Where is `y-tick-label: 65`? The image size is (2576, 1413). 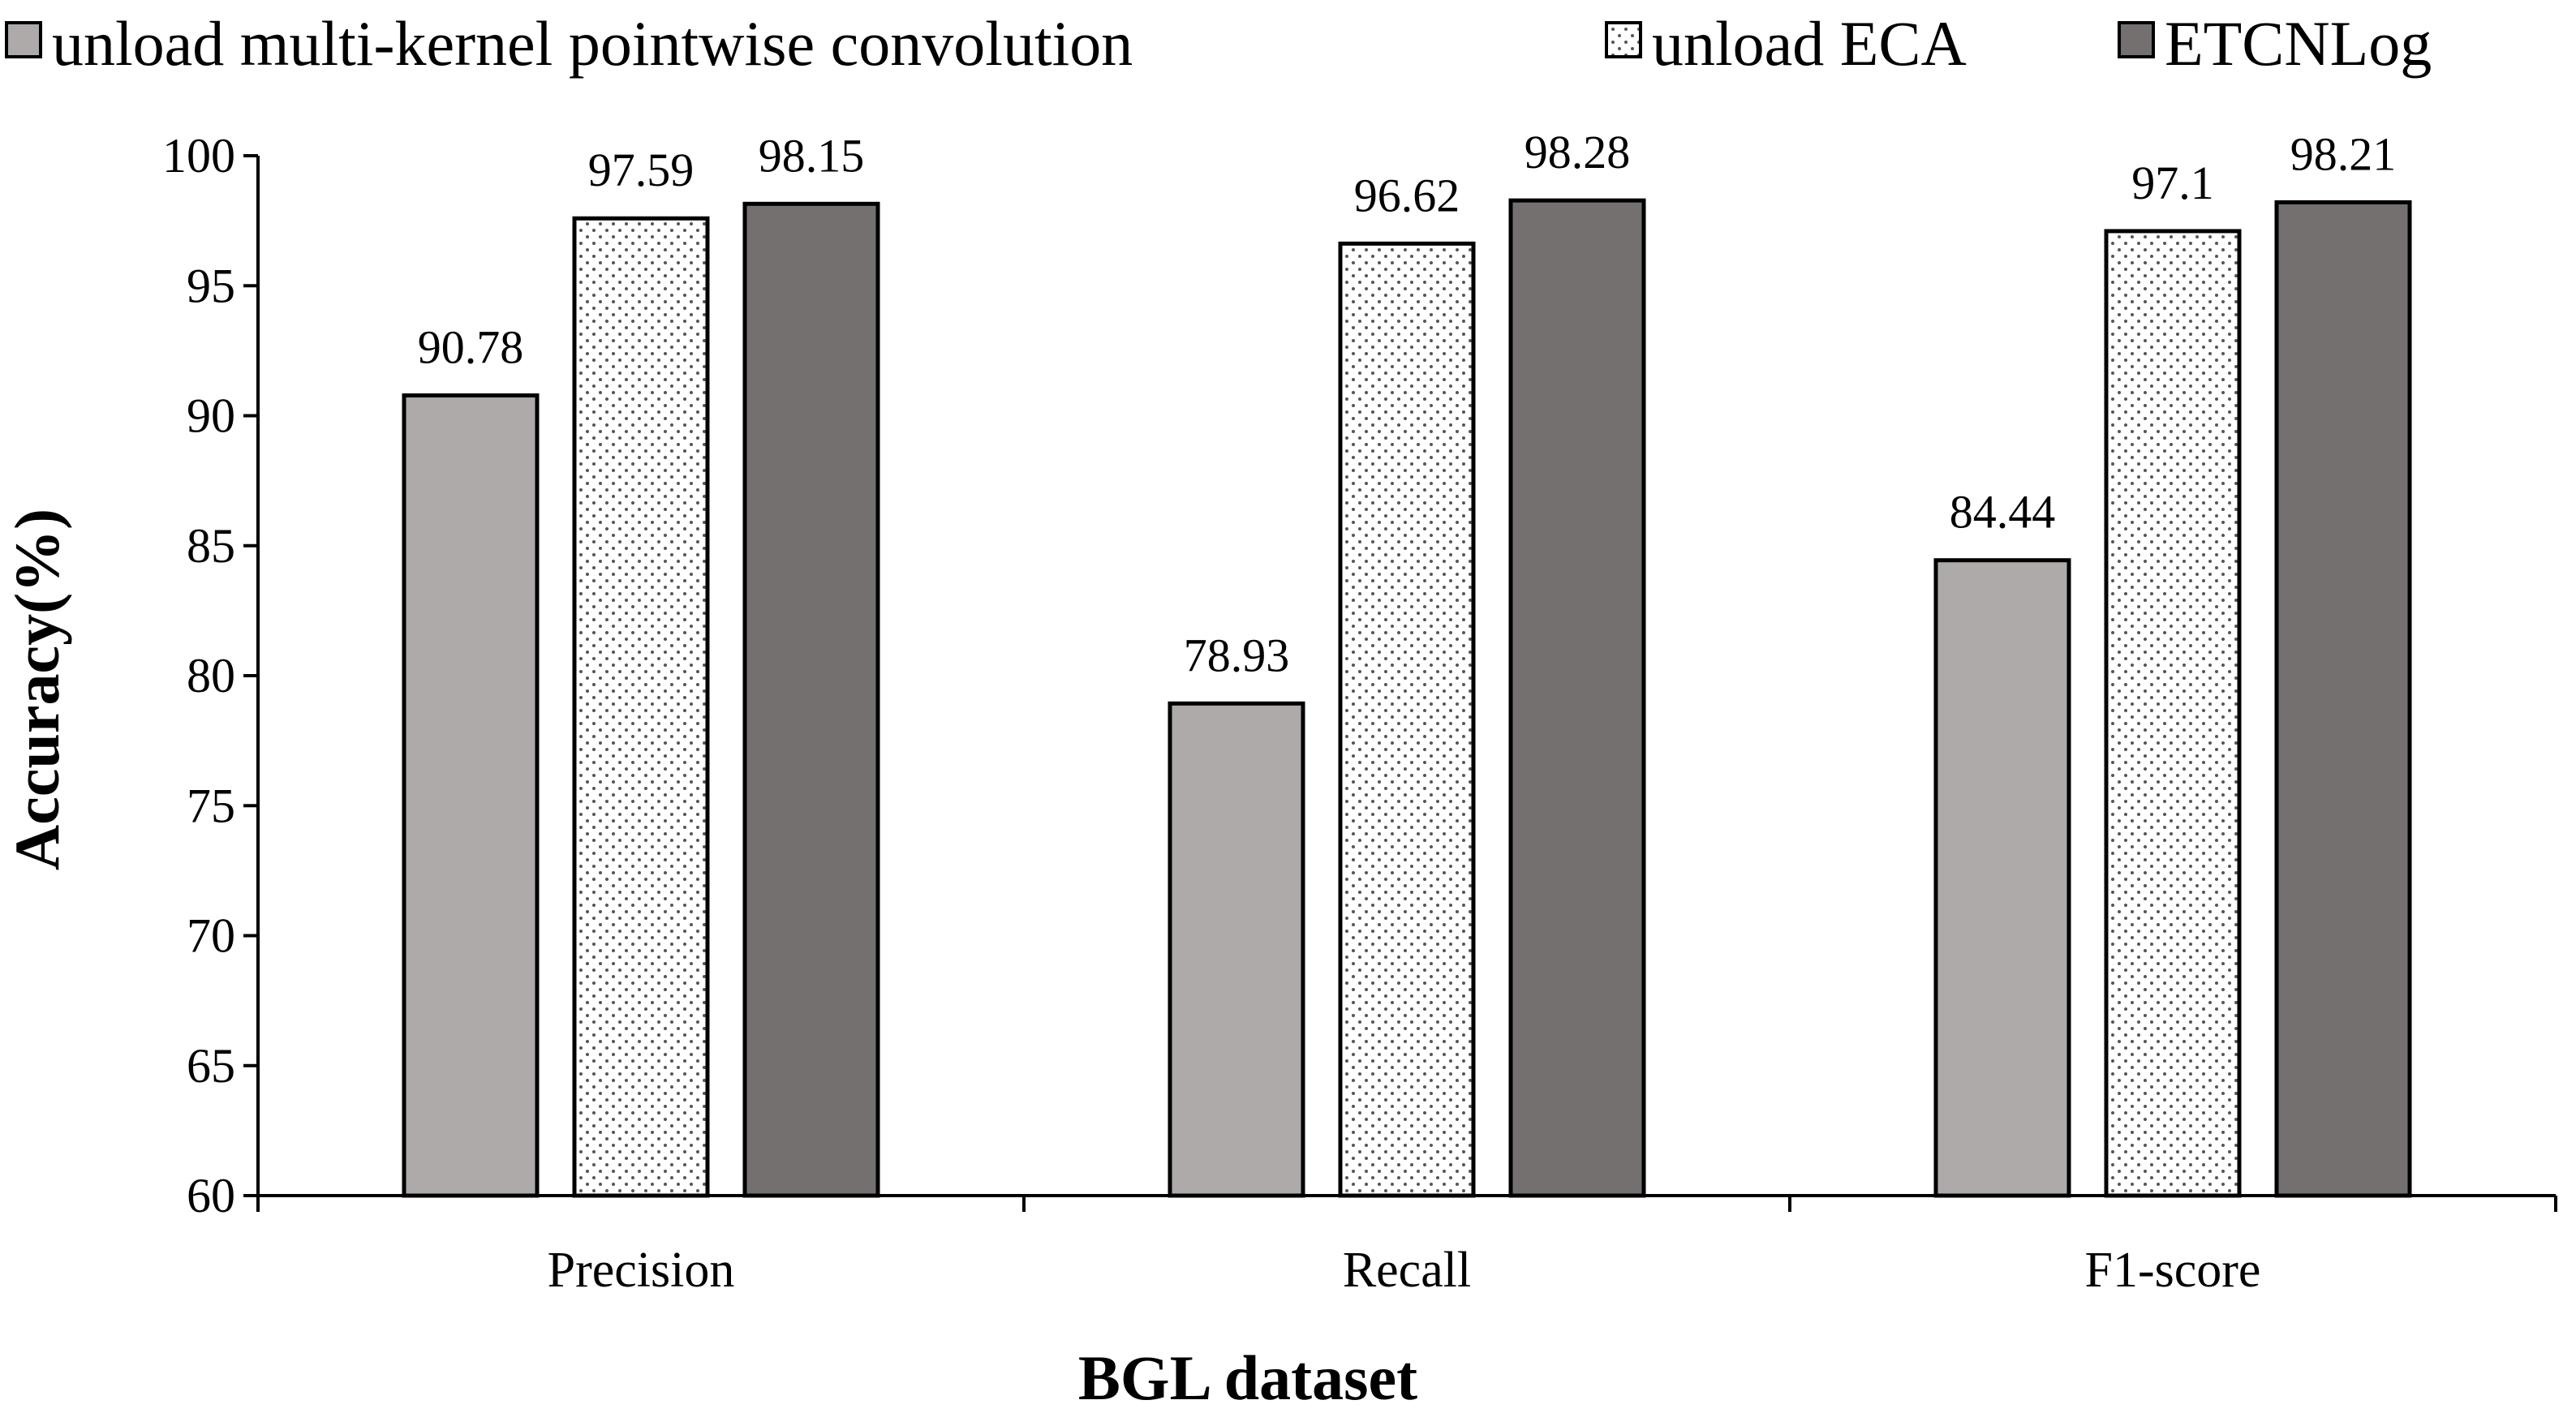
y-tick-label: 65 is located at coordinates (211, 1066).